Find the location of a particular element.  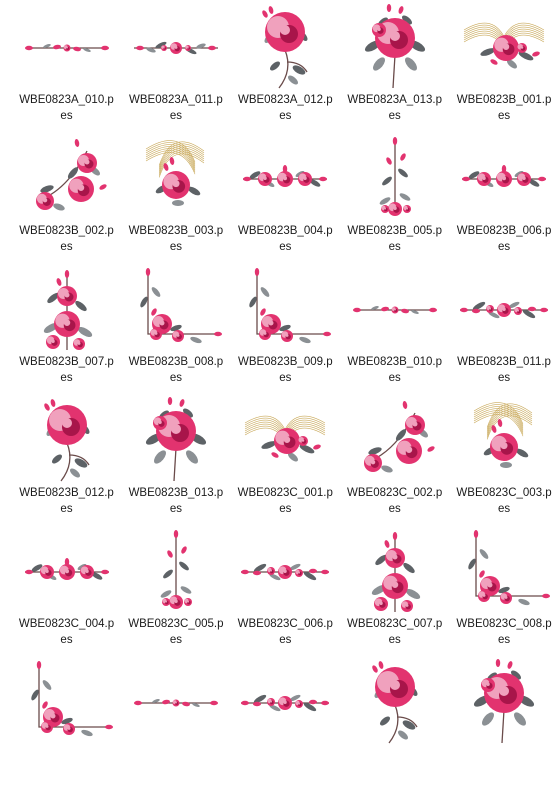

file-item: WBE0823C_001.pes is located at coordinates (285, 458).